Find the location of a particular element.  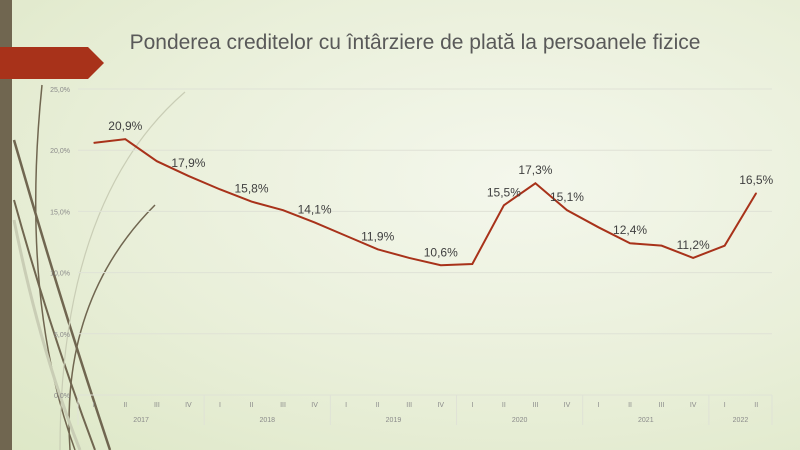

year-label: 2018 is located at coordinates (267, 420).